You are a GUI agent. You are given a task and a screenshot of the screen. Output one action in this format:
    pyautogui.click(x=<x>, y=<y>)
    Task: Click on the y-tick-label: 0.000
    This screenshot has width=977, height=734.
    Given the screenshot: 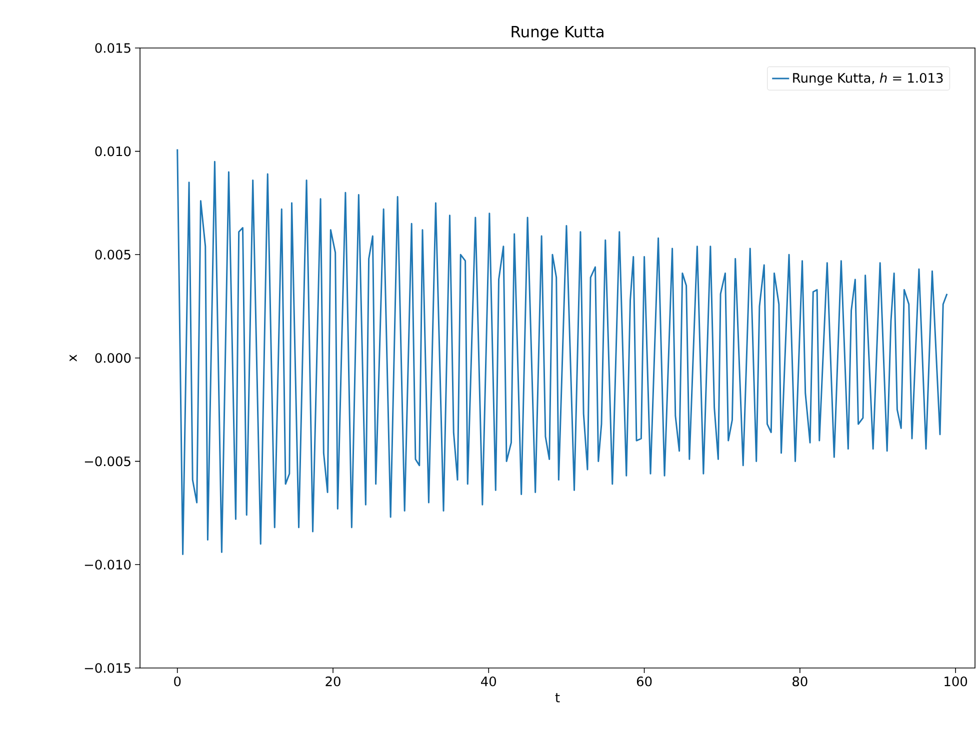 What is the action you would take?
    pyautogui.click(x=113, y=358)
    